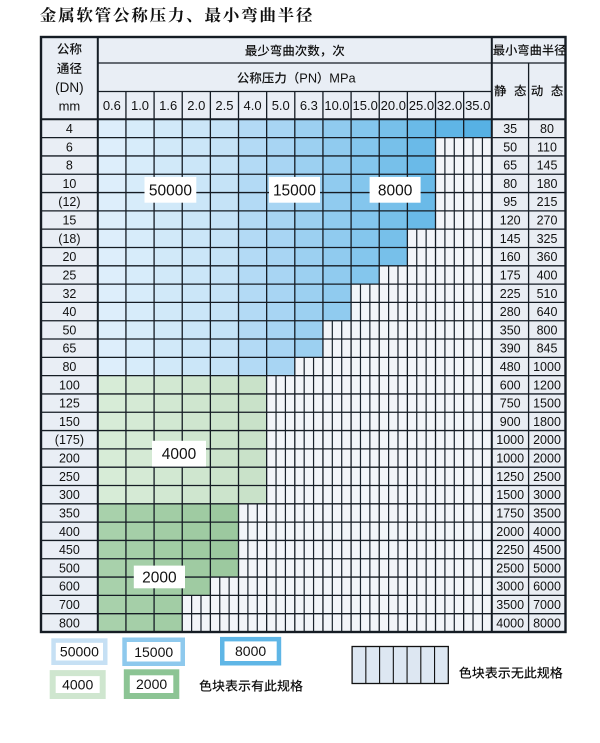 The image size is (600, 743). What do you see at coordinates (69, 404) in the screenshot?
I see `svg-text: 125` at bounding box center [69, 404].